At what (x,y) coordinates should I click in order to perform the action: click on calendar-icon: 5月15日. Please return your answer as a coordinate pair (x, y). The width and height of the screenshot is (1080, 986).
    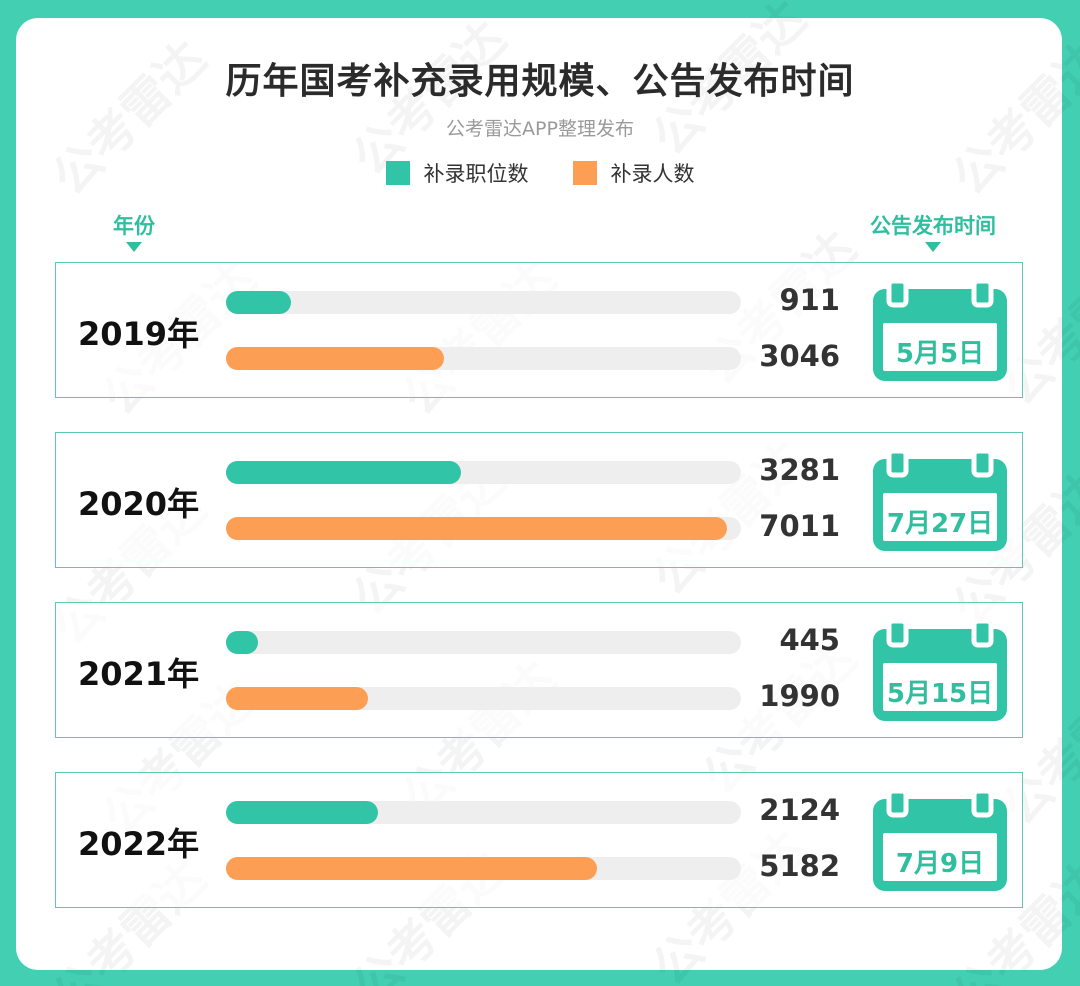
    Looking at the image, I should click on (940, 669).